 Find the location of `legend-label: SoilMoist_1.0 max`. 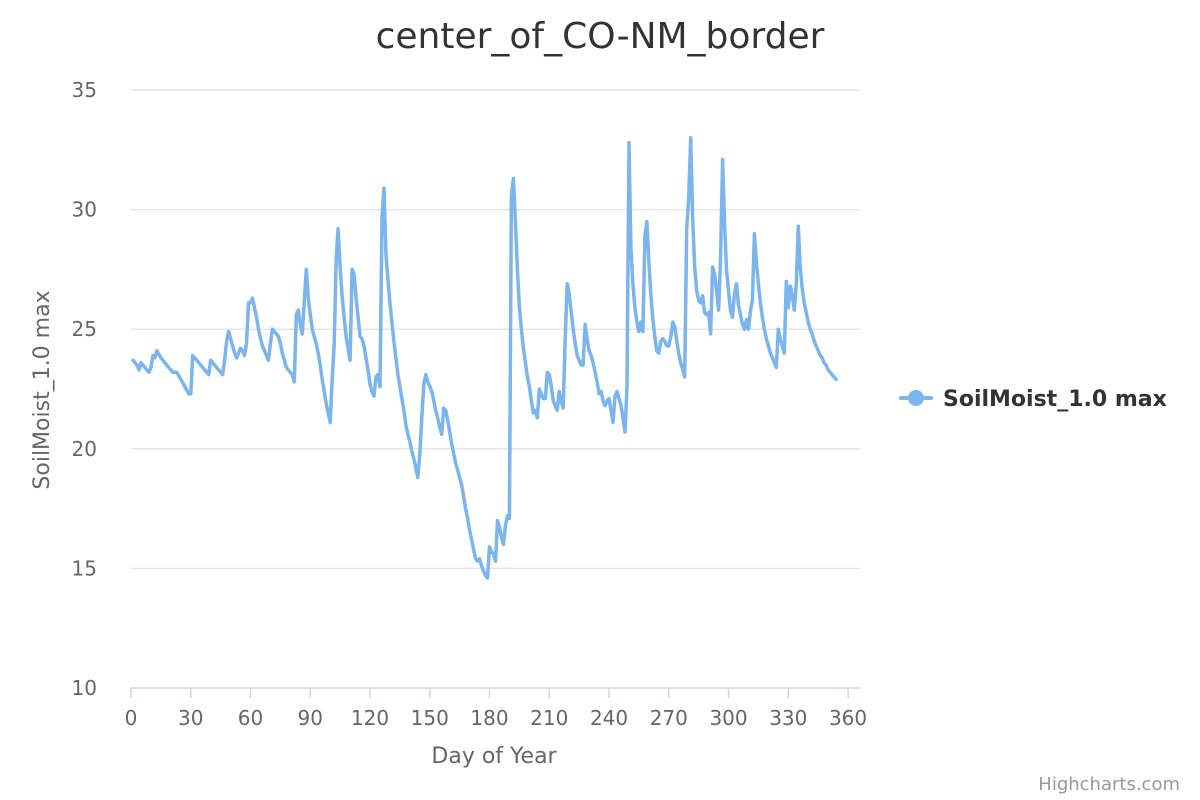

legend-label: SoilMoist_1.0 max is located at coordinates (1055, 399).